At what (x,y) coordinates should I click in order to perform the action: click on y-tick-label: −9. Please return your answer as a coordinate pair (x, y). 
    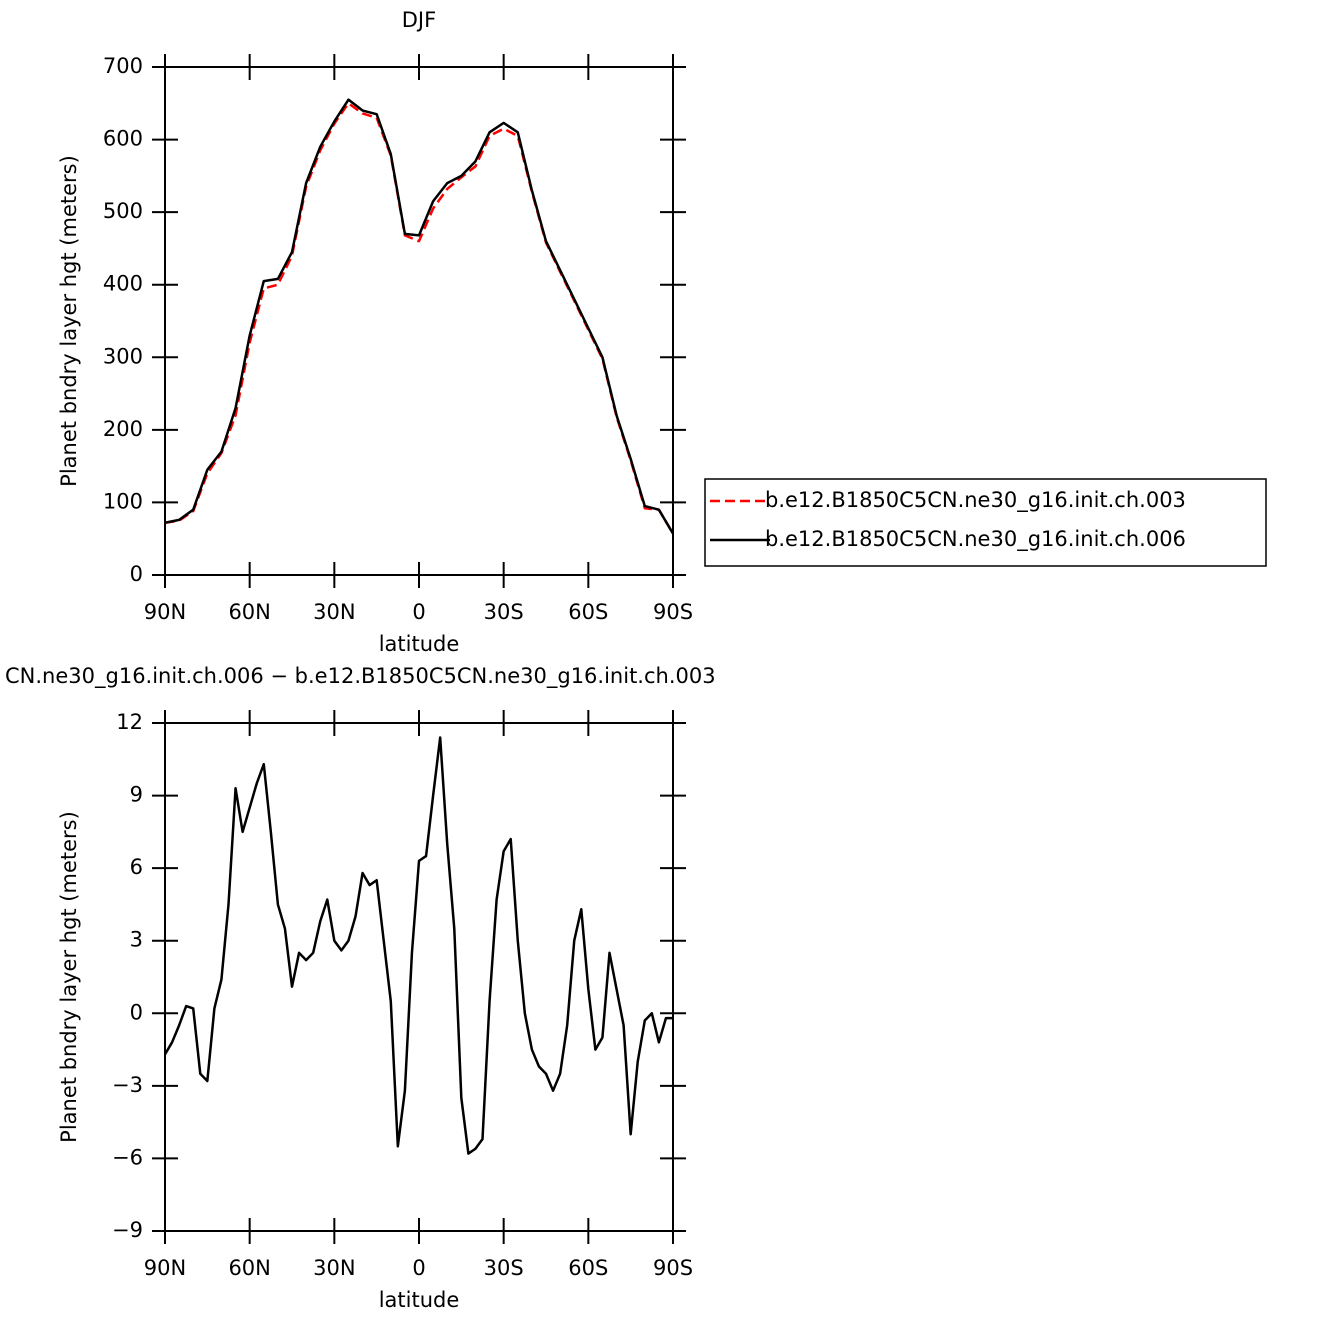
    Looking at the image, I should click on (127, 1230).